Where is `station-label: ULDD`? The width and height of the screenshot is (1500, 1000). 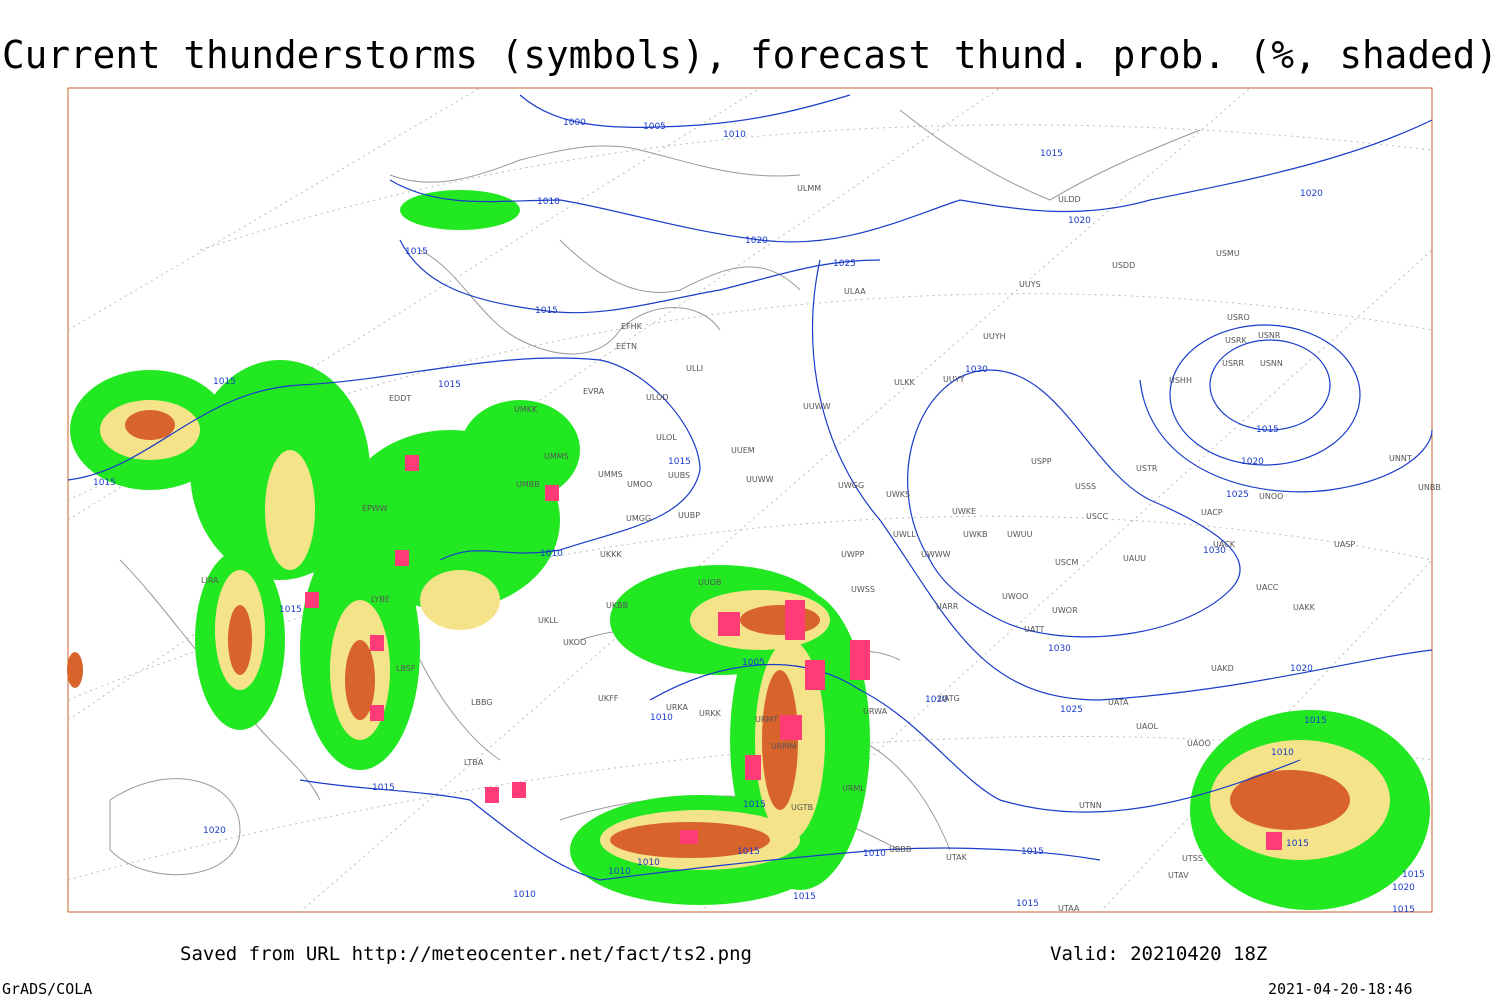
station-label: ULDD is located at coordinates (1069, 199).